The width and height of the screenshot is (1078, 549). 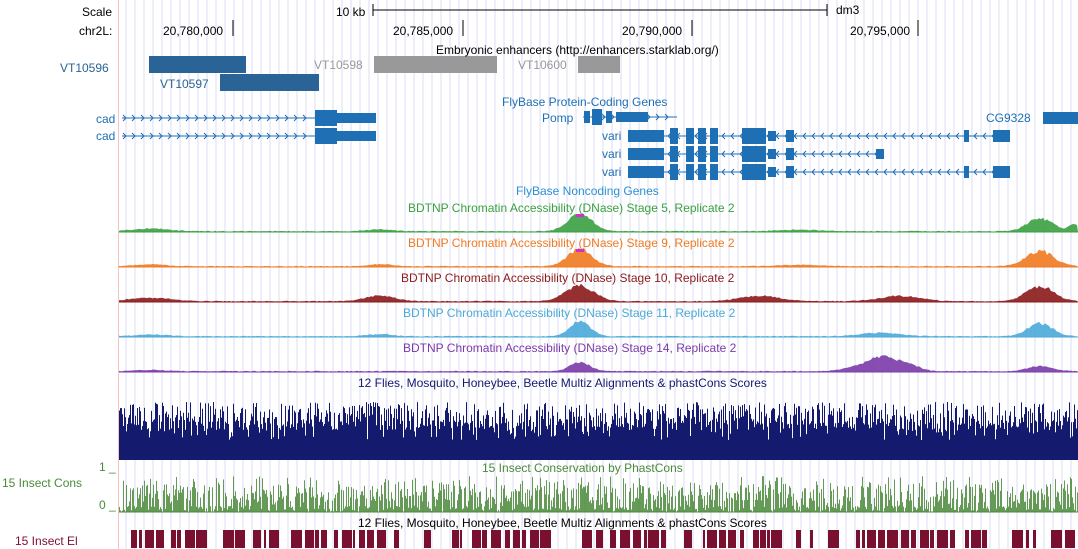 I want to click on enhancer-label-vt10596: VT10596, so click(x=84, y=68).